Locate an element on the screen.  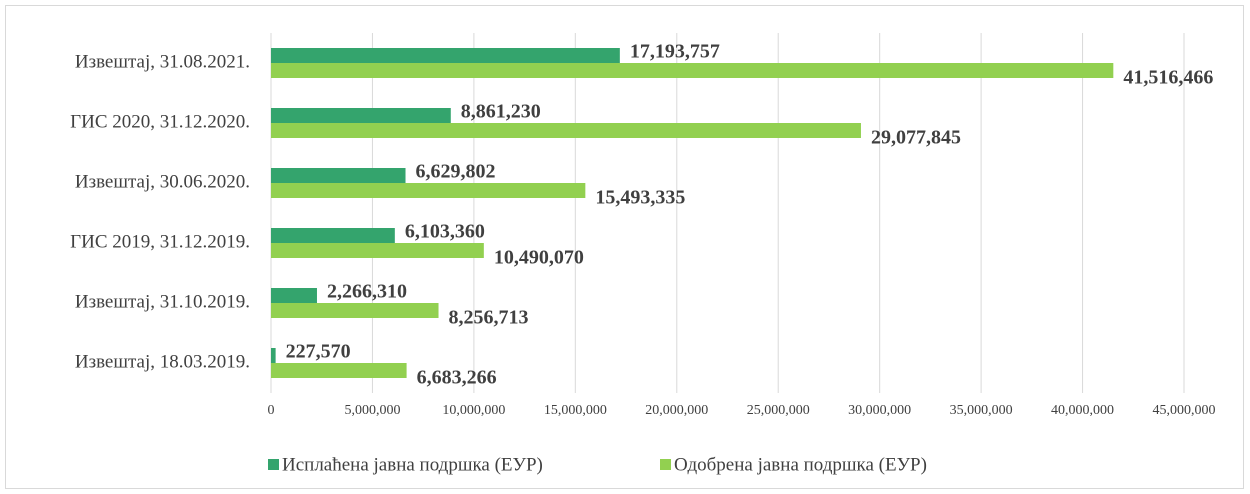
y-tick-label: ГИС 2019, 31.12.2019. is located at coordinates (160, 241).